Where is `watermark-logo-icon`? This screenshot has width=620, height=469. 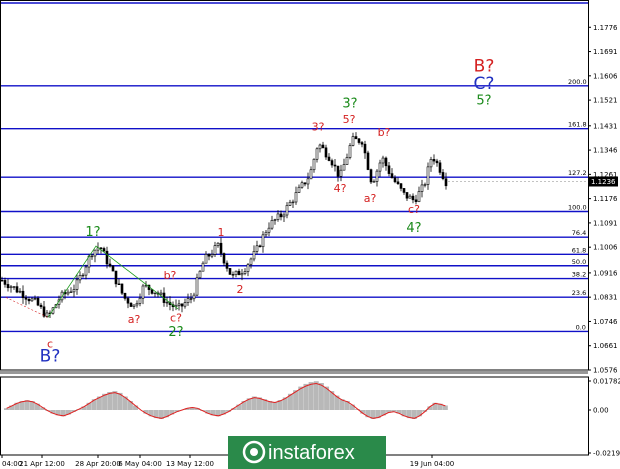
watermark-logo-icon is located at coordinates (254, 452).